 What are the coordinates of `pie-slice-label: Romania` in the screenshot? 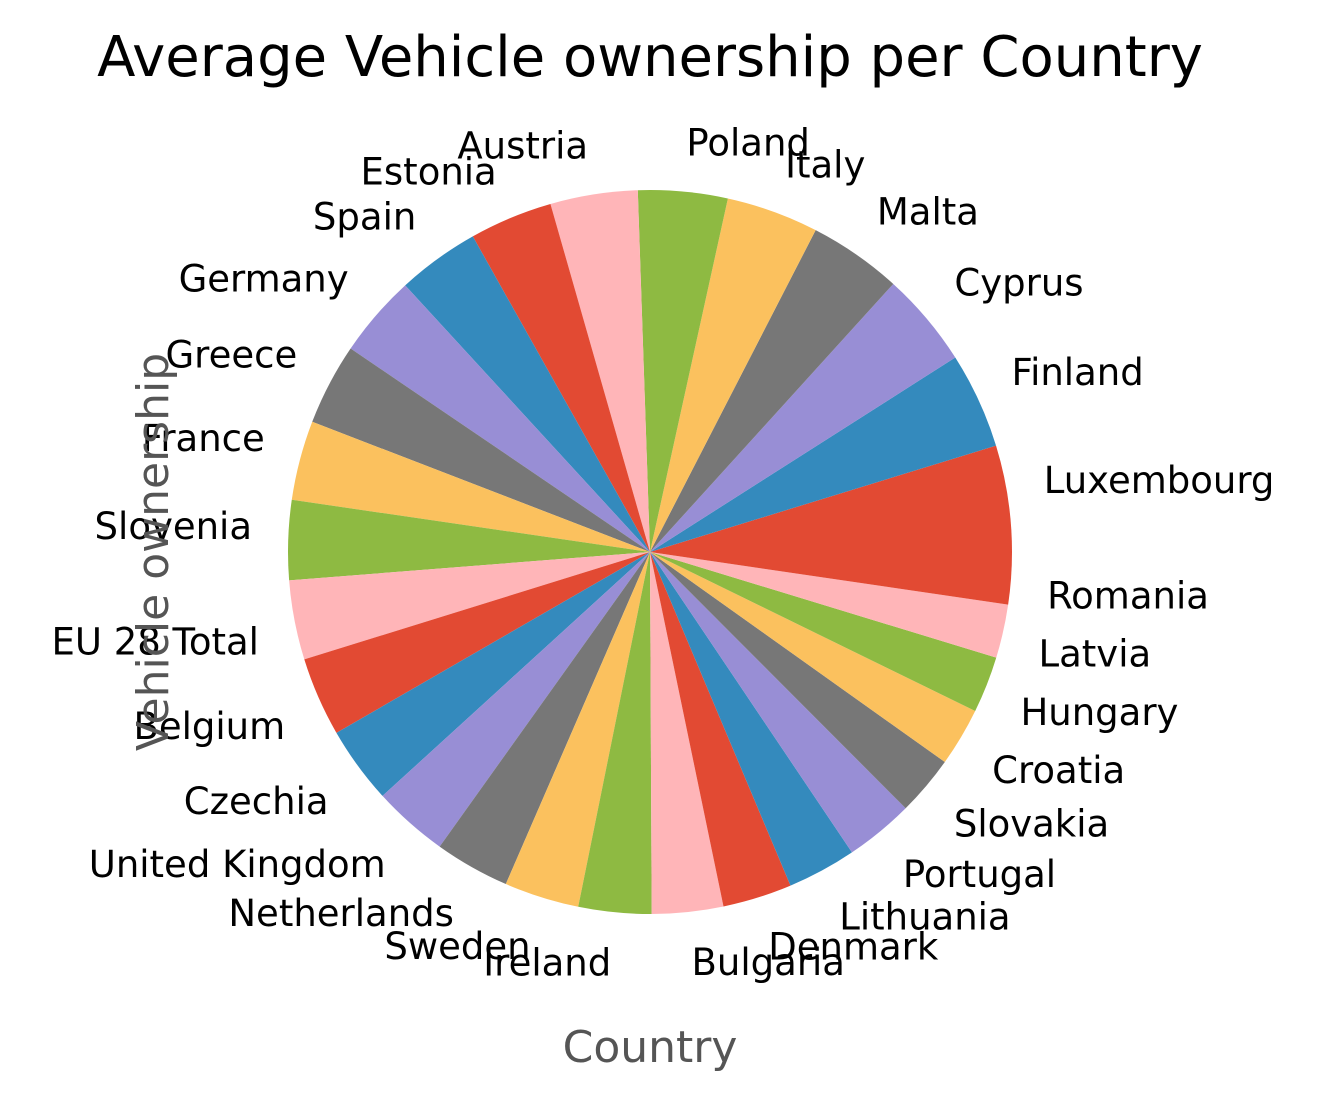 It's located at (1128, 595).